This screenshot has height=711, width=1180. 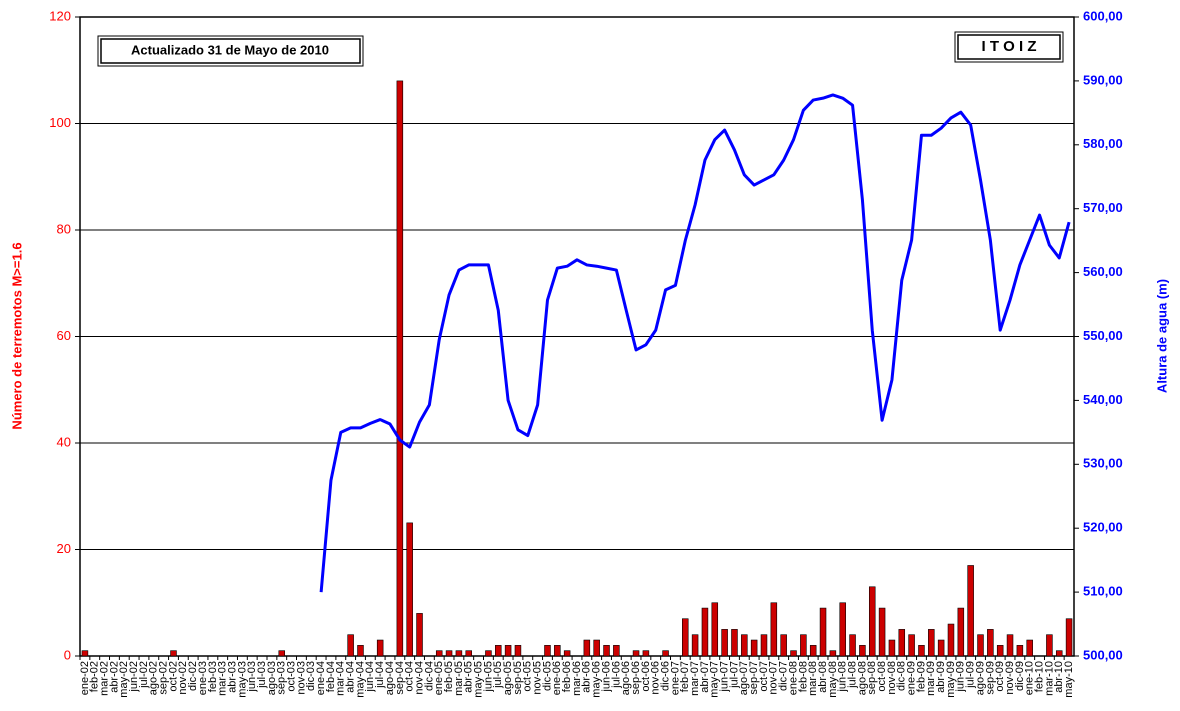 What do you see at coordinates (921, 676) in the screenshot?
I see `x-tick-label: feb-09` at bounding box center [921, 676].